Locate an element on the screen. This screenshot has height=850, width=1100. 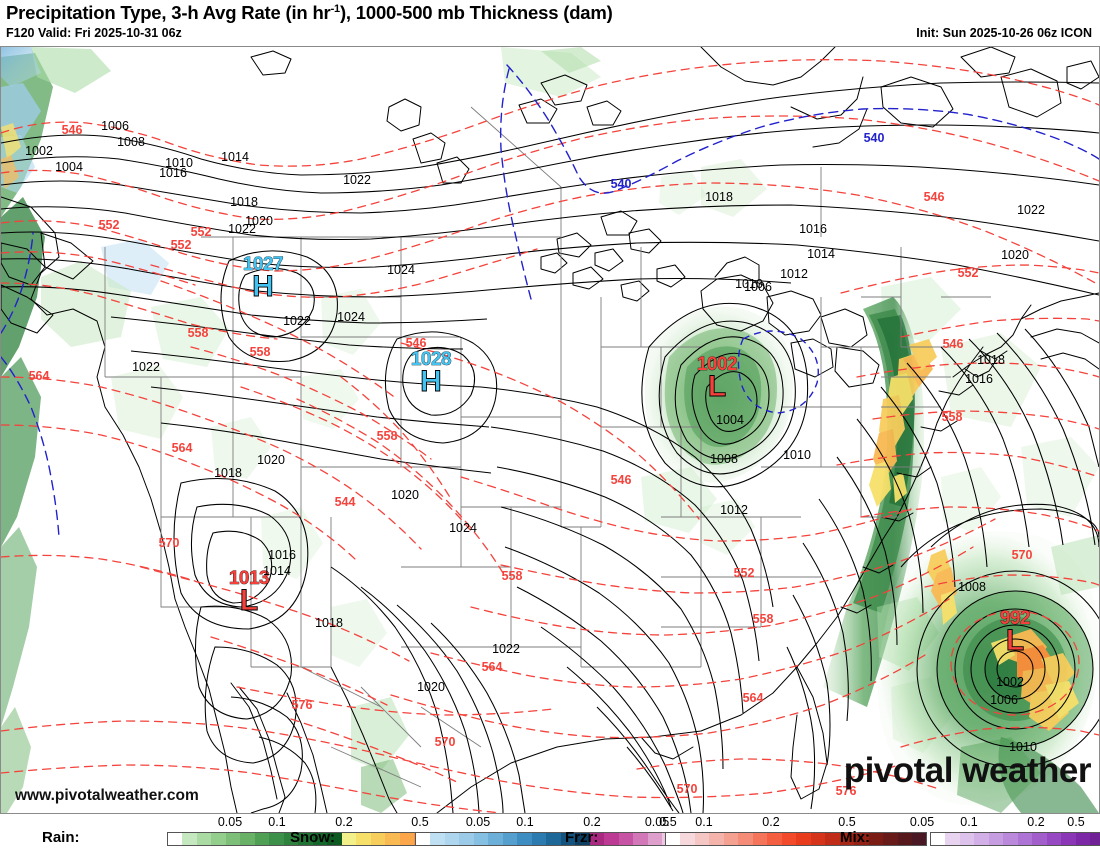
legend-group: Frzr: 0.05 0.1 0.2 0.5 is located at coordinates (550, 832).